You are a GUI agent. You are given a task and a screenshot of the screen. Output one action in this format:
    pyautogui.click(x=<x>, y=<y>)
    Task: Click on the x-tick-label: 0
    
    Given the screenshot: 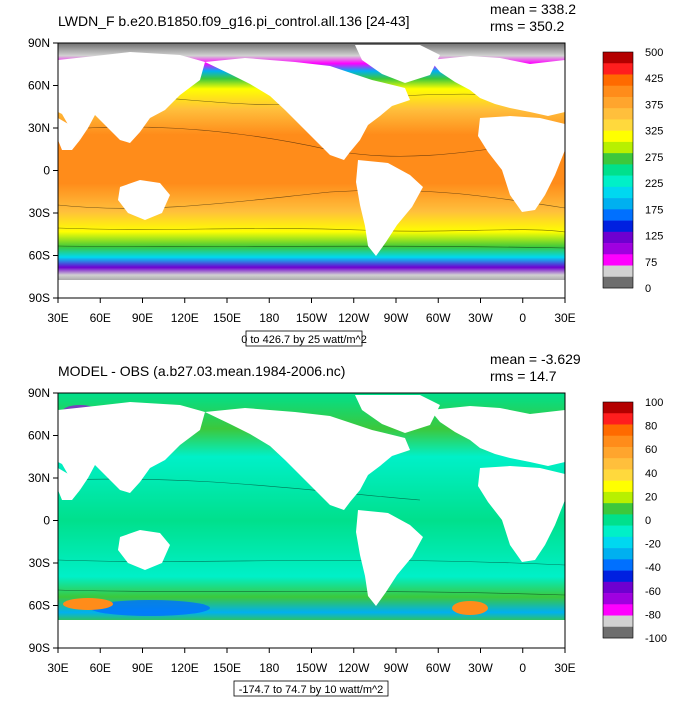 What is the action you would take?
    pyautogui.click(x=522, y=668)
    